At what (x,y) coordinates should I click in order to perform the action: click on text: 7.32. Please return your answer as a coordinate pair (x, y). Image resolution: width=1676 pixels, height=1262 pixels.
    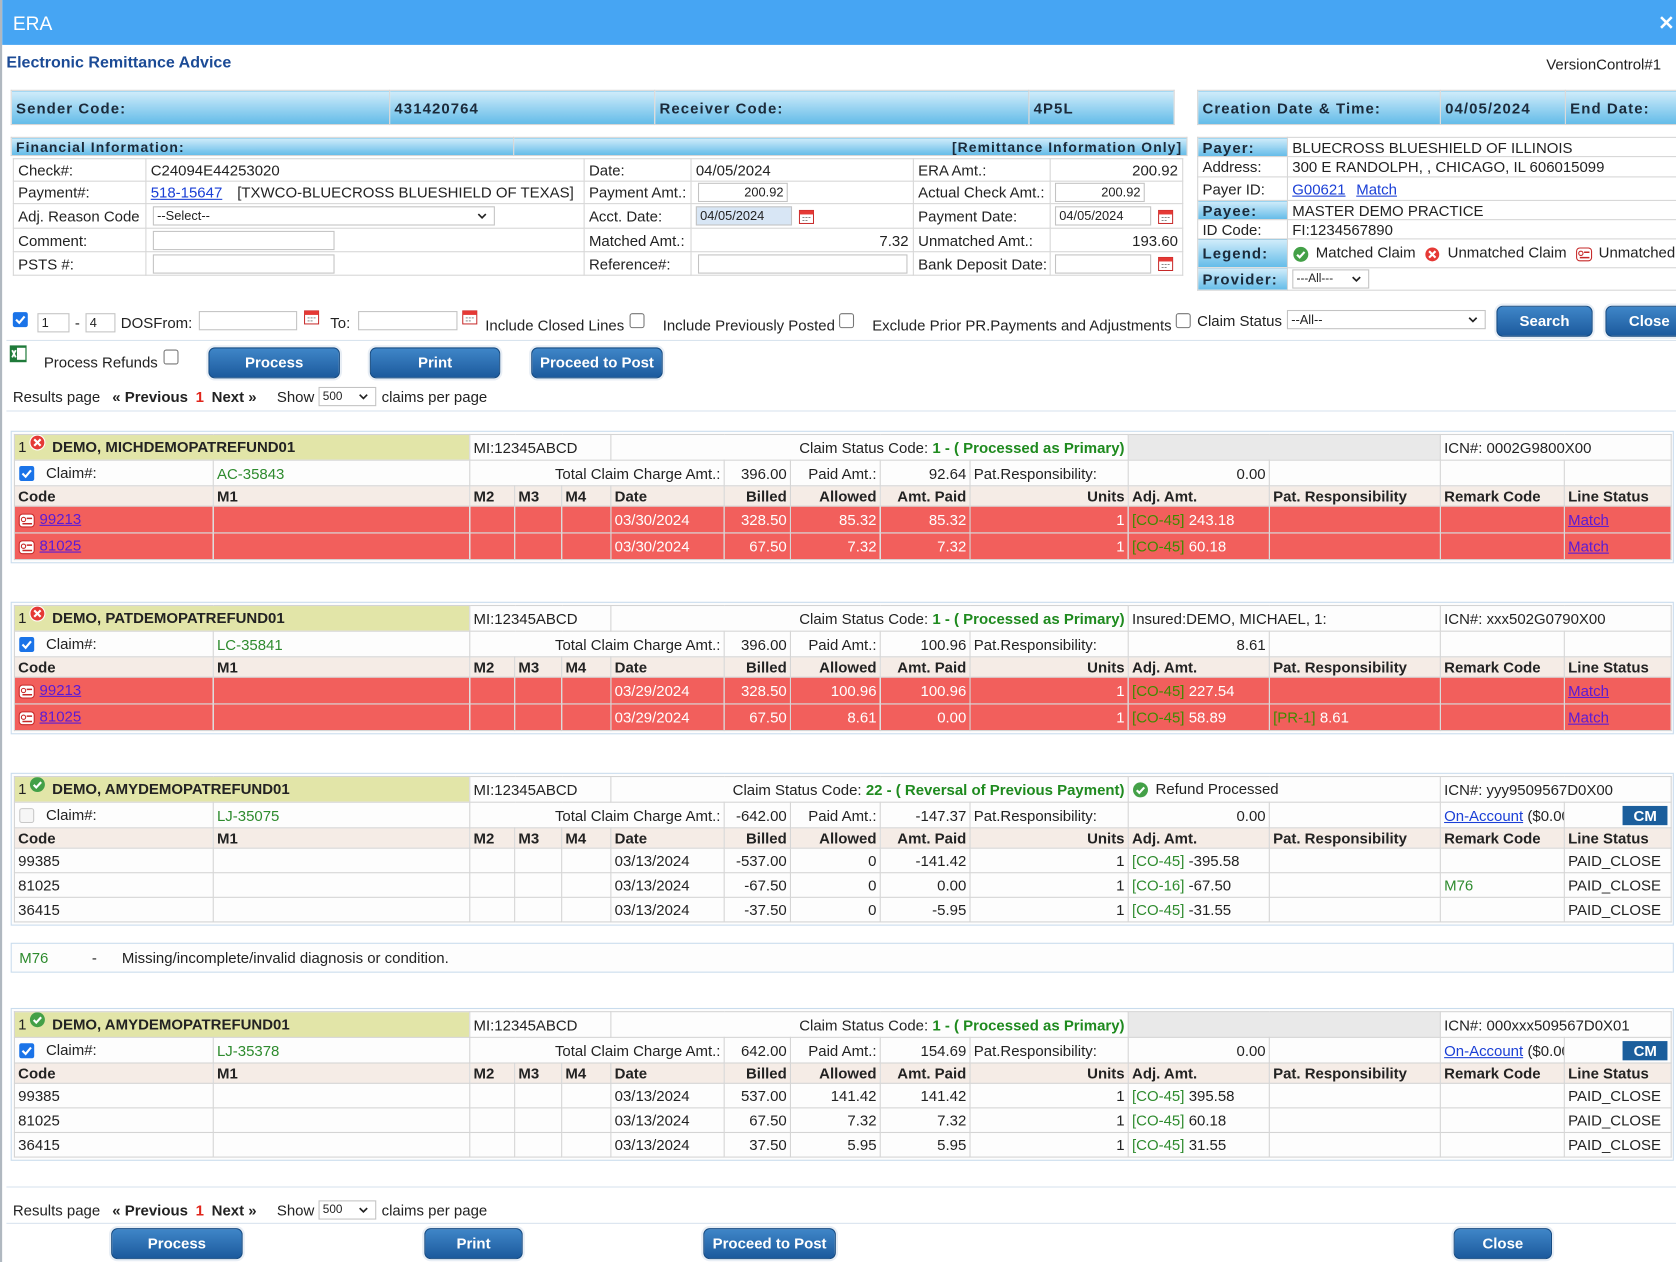
    Looking at the image, I should click on (894, 240).